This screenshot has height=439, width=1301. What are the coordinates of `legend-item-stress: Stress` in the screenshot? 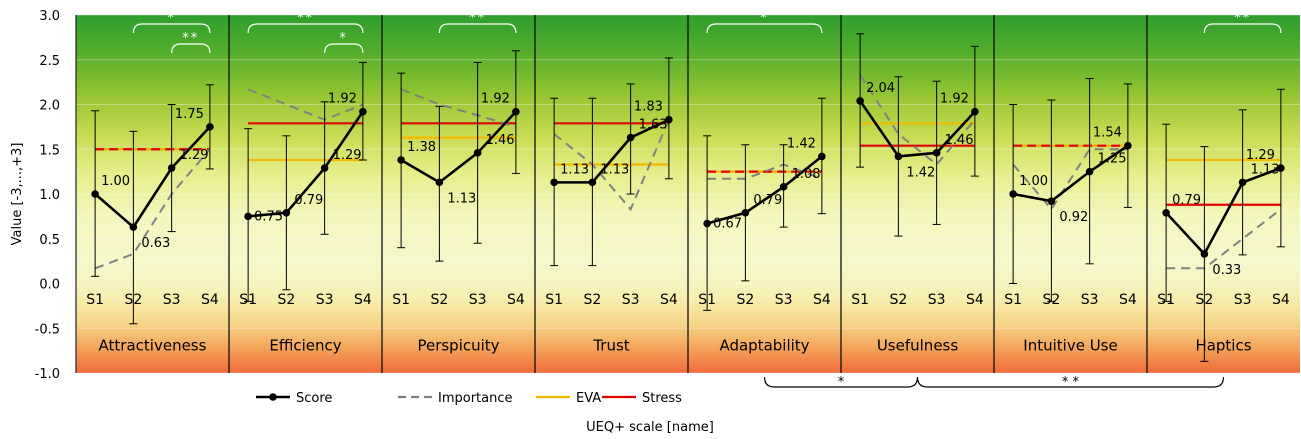 It's located at (642, 398).